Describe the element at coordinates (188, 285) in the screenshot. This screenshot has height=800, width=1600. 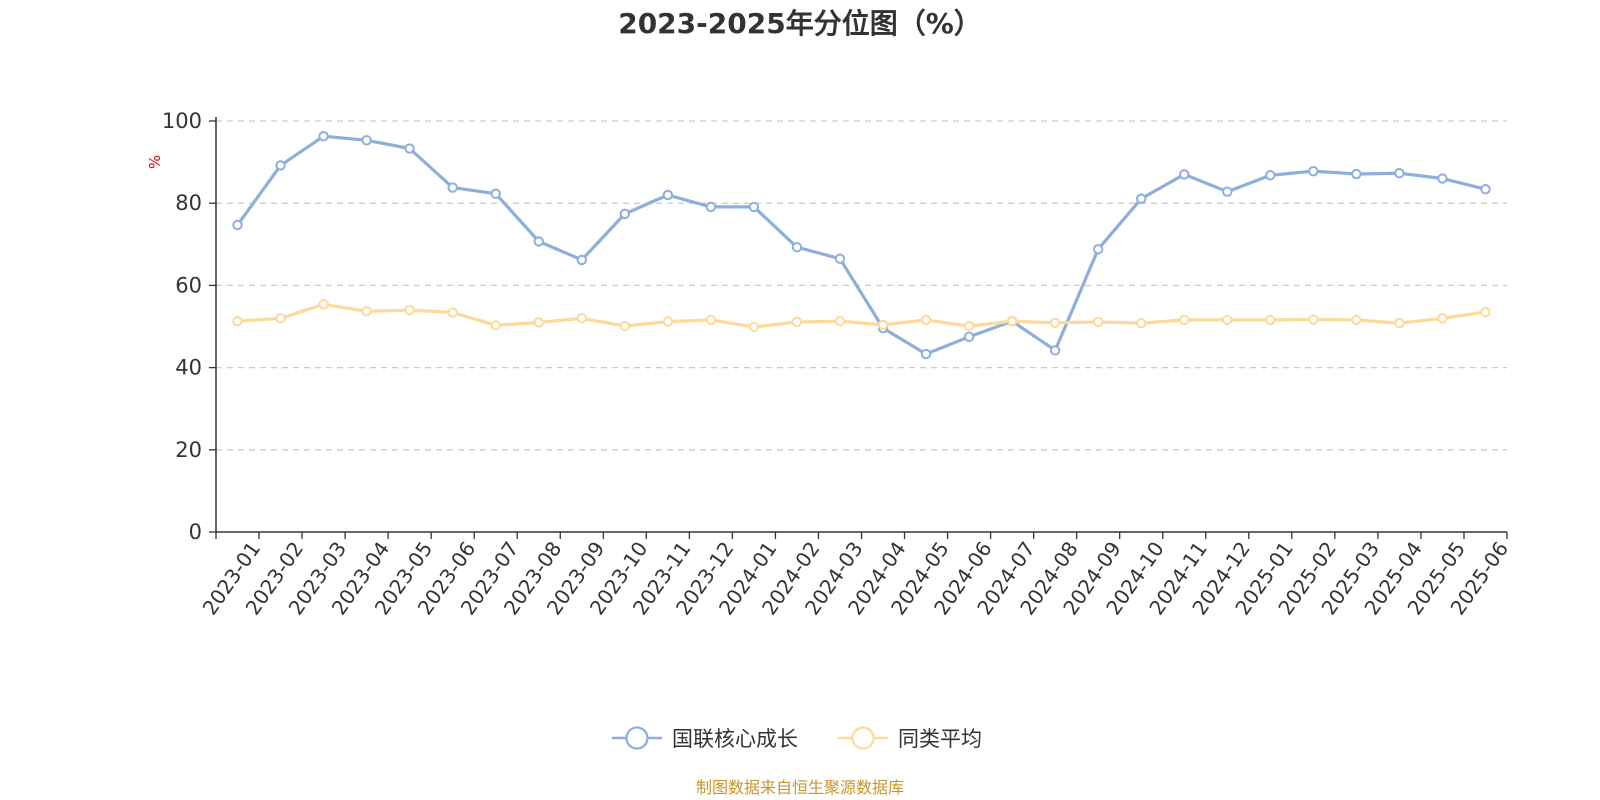
I see `y-tick-label: 60` at that location.